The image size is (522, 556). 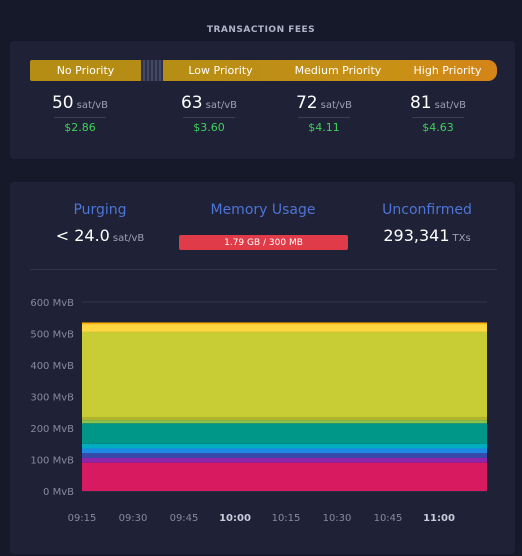 What do you see at coordinates (337, 518) in the screenshot?
I see `x-tick-label: 10:30` at bounding box center [337, 518].